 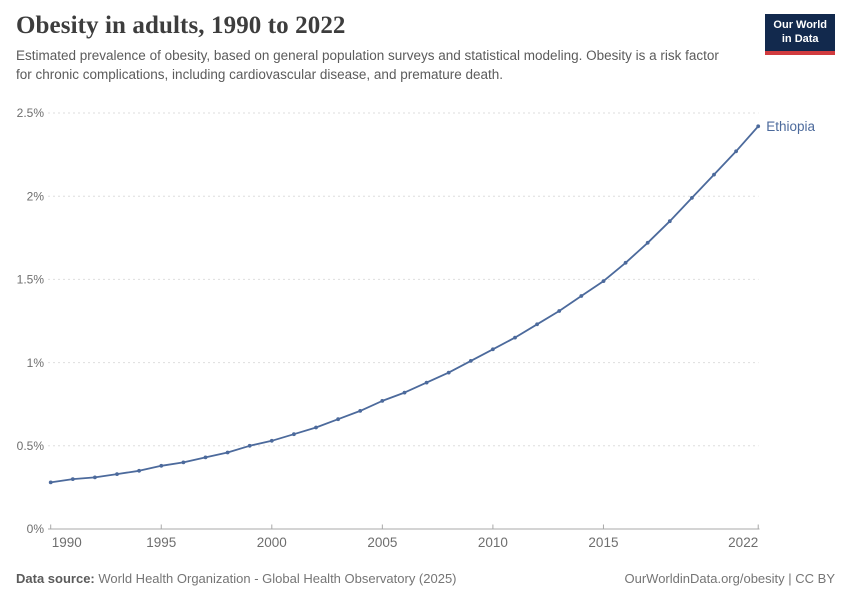 What do you see at coordinates (382, 542) in the screenshot?
I see `x-axis-tick-label: 2005` at bounding box center [382, 542].